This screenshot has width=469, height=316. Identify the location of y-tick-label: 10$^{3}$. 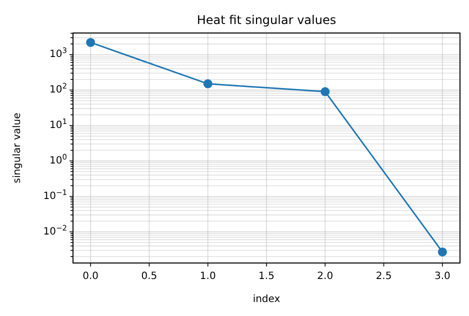
(58, 53).